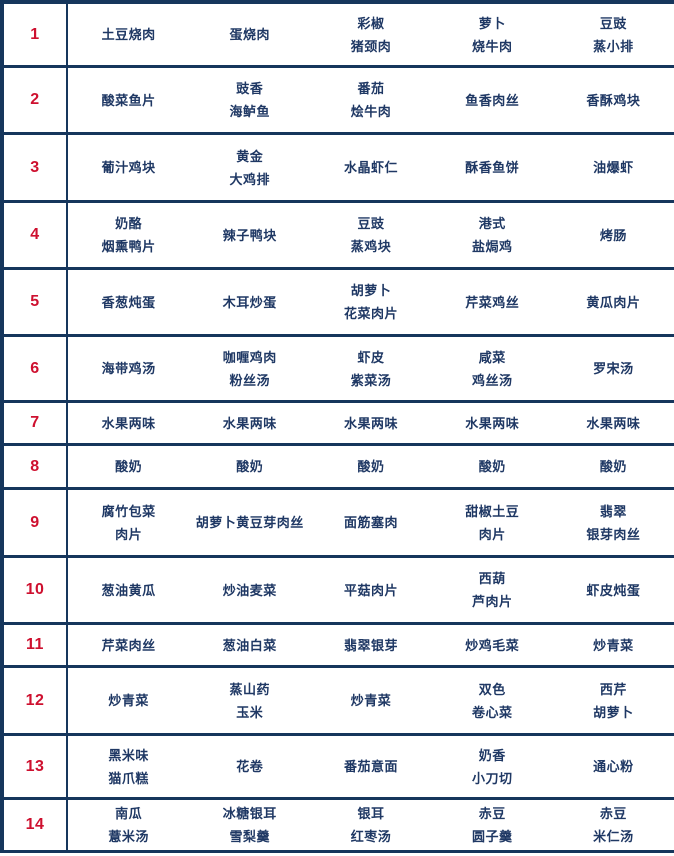 The height and width of the screenshot is (856, 674). Describe the element at coordinates (36, 302) in the screenshot. I see `row-number: 5` at that location.